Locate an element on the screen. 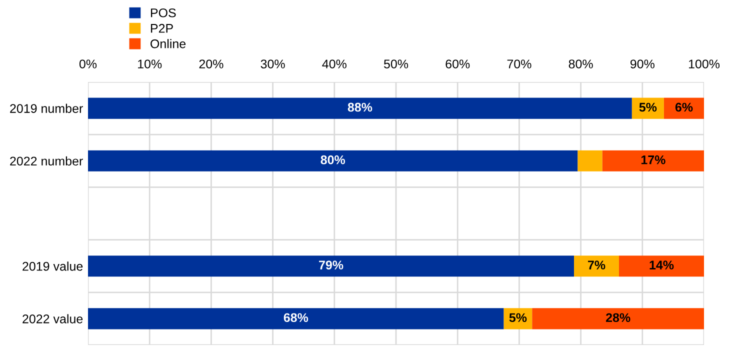 The image size is (744, 361). y-tick-label: 2022 value is located at coordinates (52, 319).